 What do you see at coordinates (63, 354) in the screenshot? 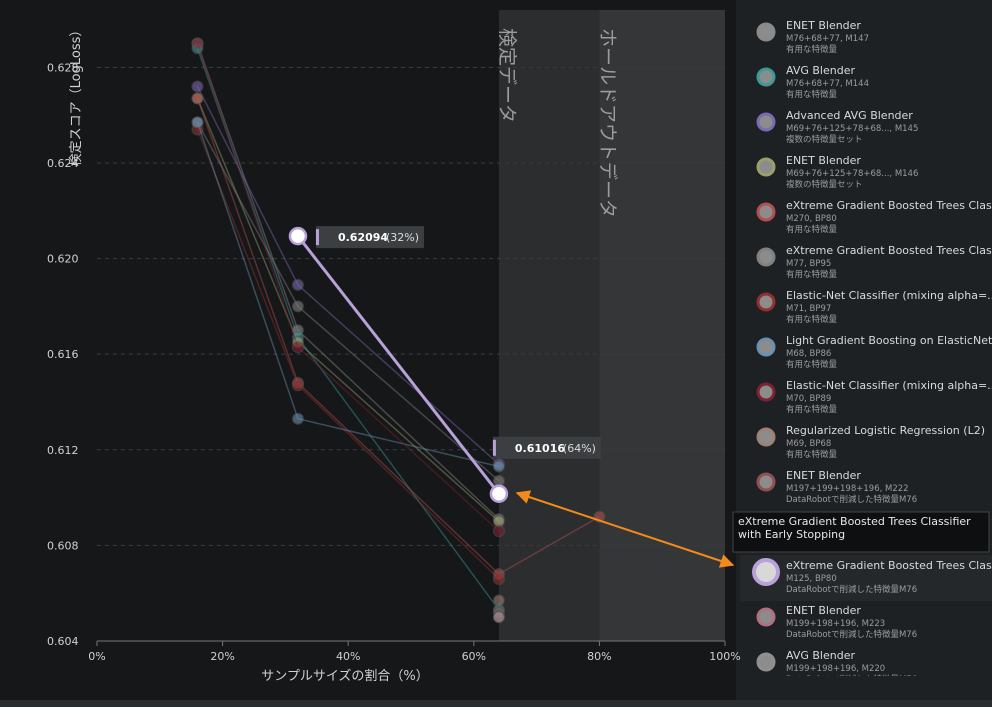
I see `y-tick-label: 0.616` at bounding box center [63, 354].